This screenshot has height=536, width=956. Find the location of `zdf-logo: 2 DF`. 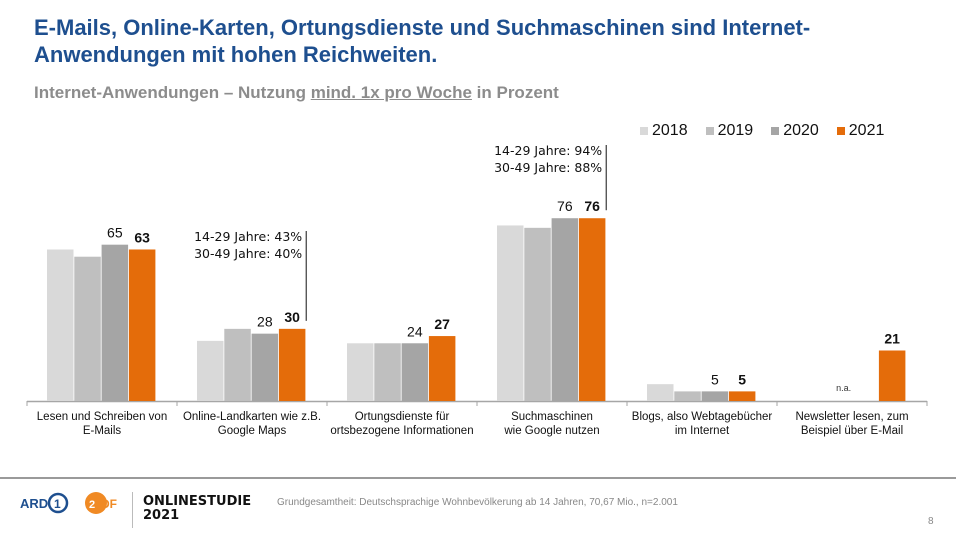

zdf-logo: 2 DF is located at coordinates (101, 503).